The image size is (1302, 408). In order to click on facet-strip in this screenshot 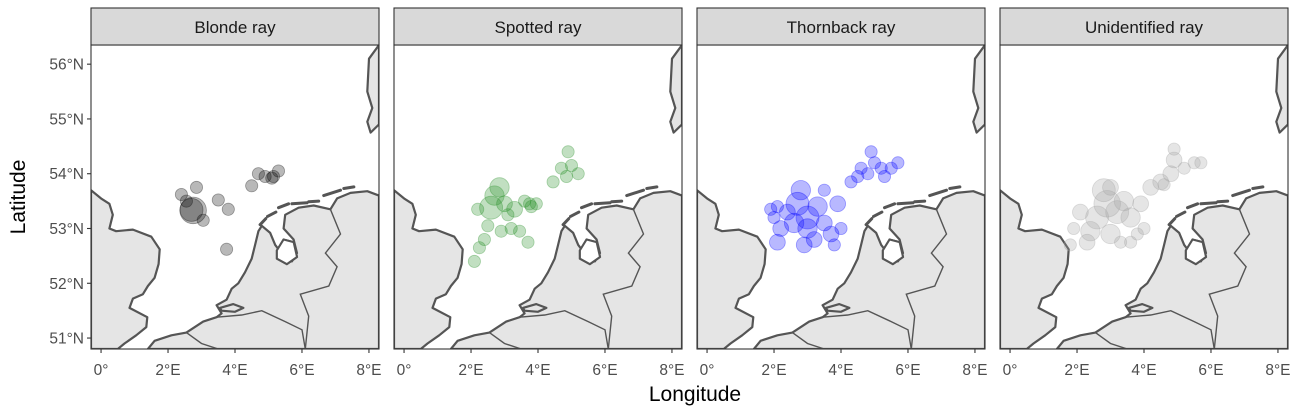, I will do `click(538, 26)`.